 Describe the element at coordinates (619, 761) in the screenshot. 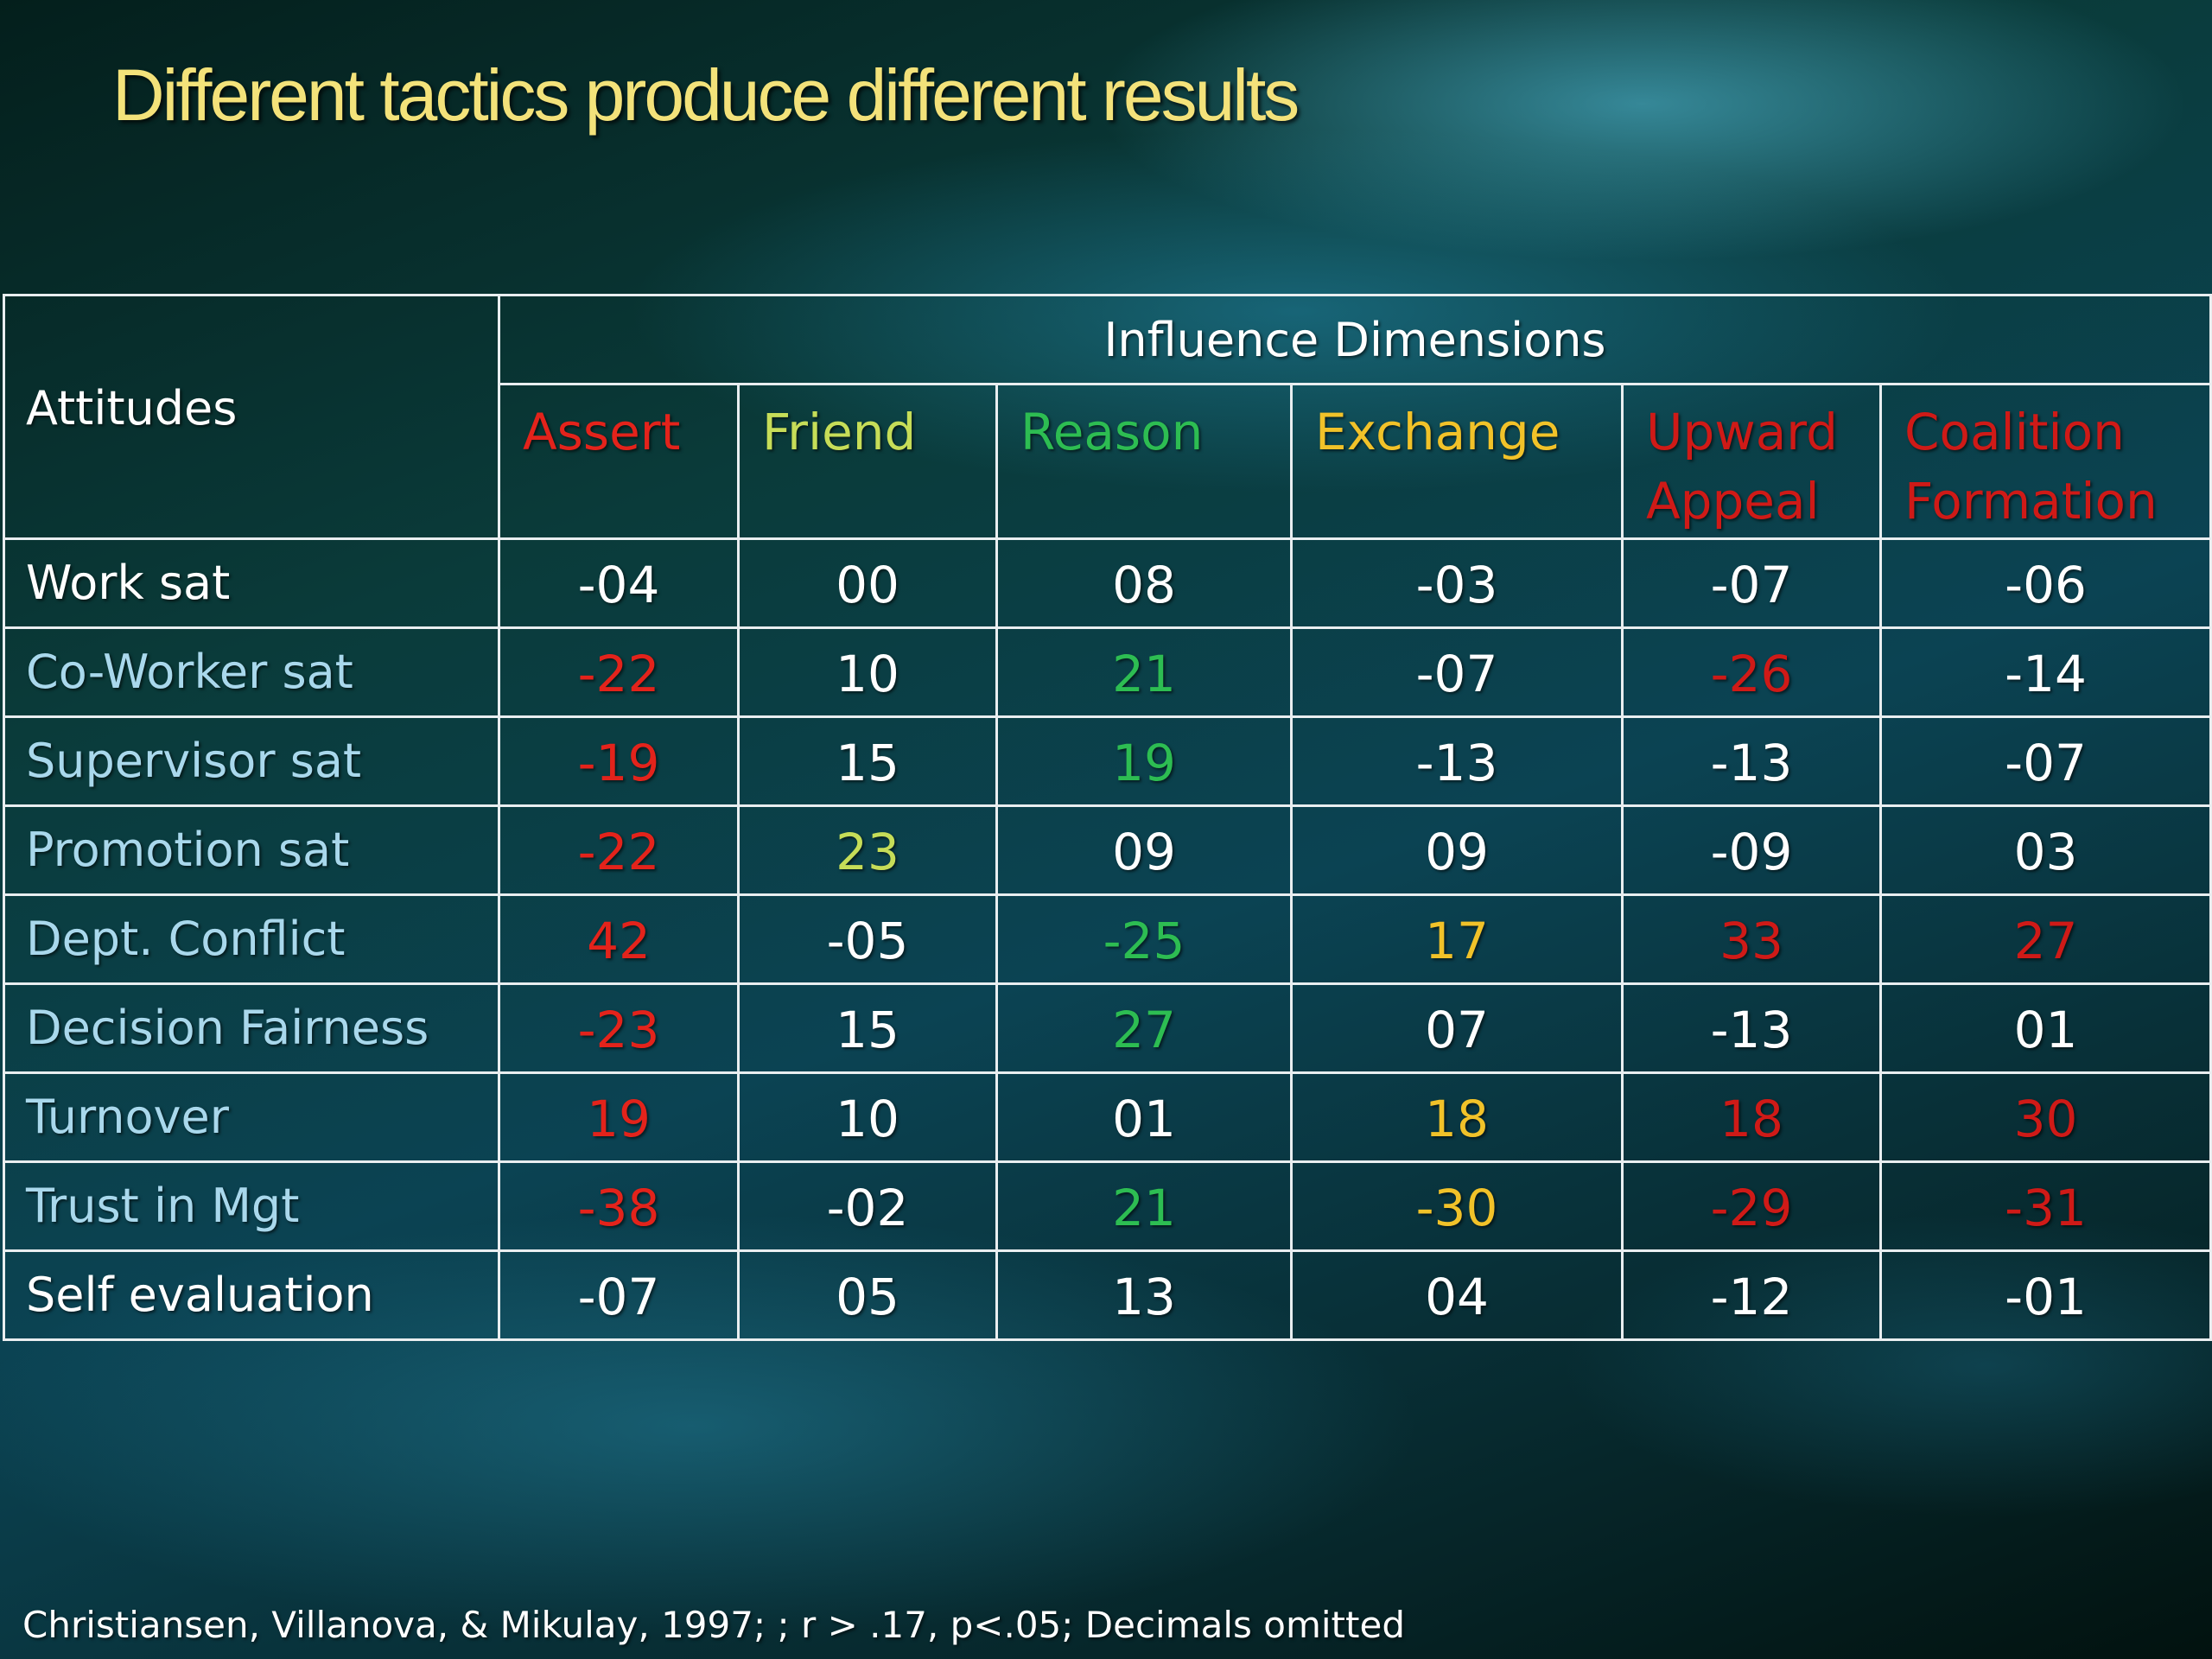

I see `table-cell: -19` at that location.